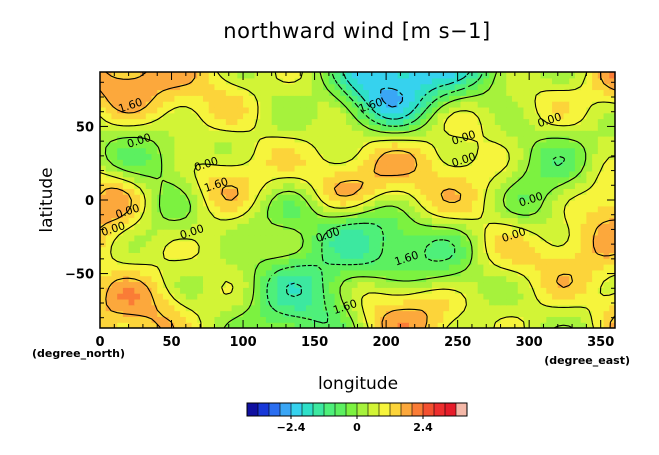 The height and width of the screenshot is (455, 659). What do you see at coordinates (242, 342) in the screenshot?
I see `x-tick-label: 100` at bounding box center [242, 342].